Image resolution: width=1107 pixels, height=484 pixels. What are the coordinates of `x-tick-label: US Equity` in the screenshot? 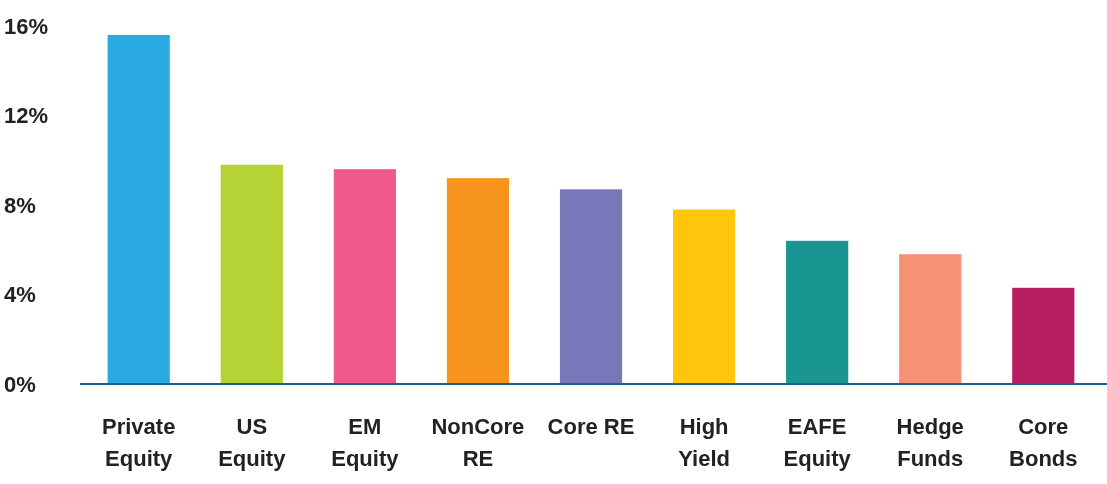 It's located at (252, 442).